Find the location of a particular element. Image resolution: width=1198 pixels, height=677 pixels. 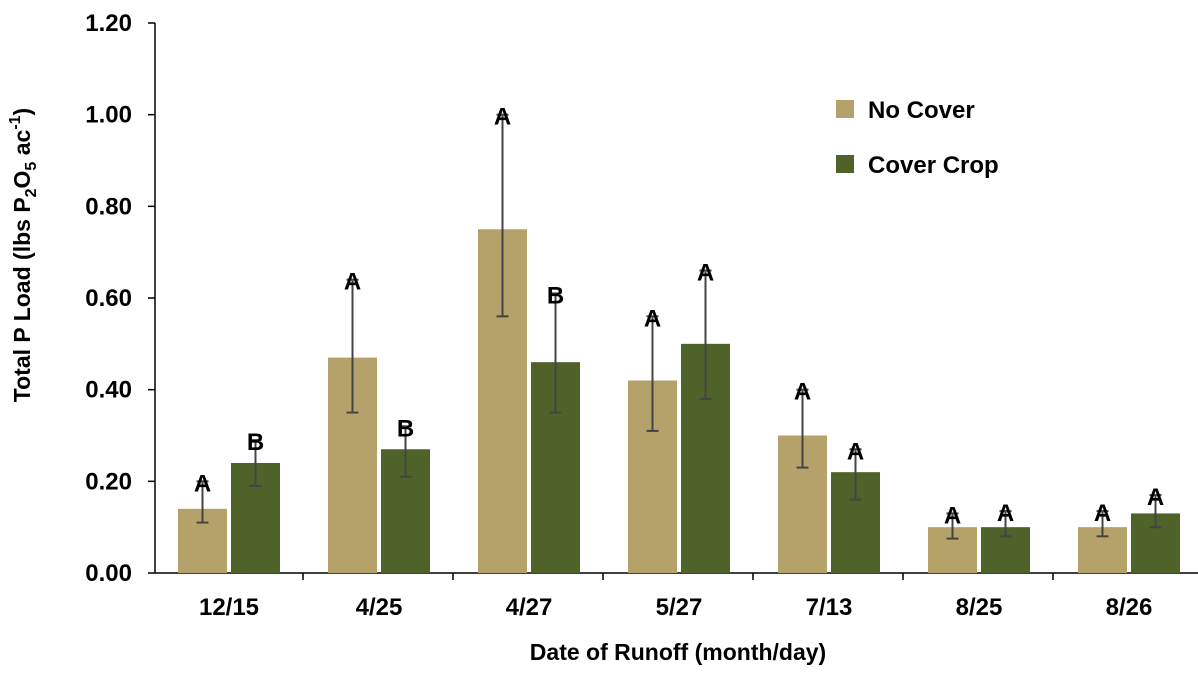

y-axis-title-subscript: 5 is located at coordinates (31, 166).